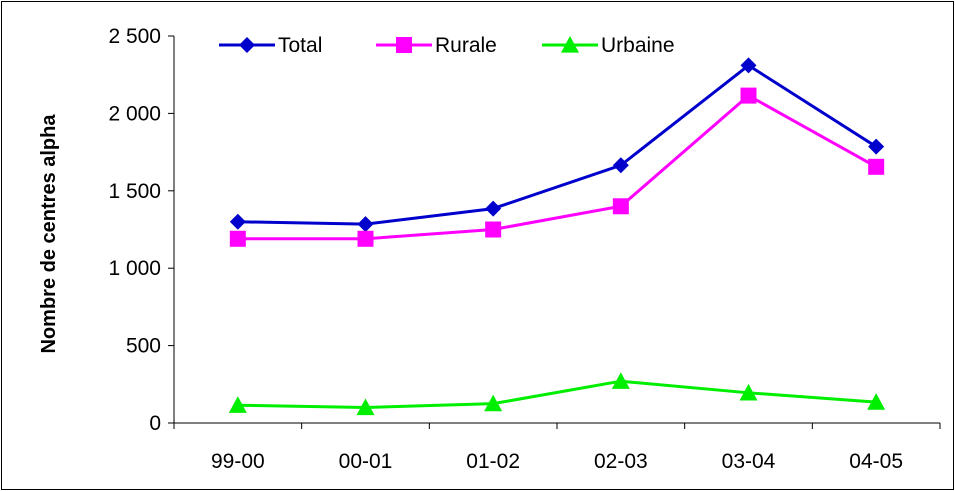  I want to click on legend-marker-urbaine, so click(570, 44).